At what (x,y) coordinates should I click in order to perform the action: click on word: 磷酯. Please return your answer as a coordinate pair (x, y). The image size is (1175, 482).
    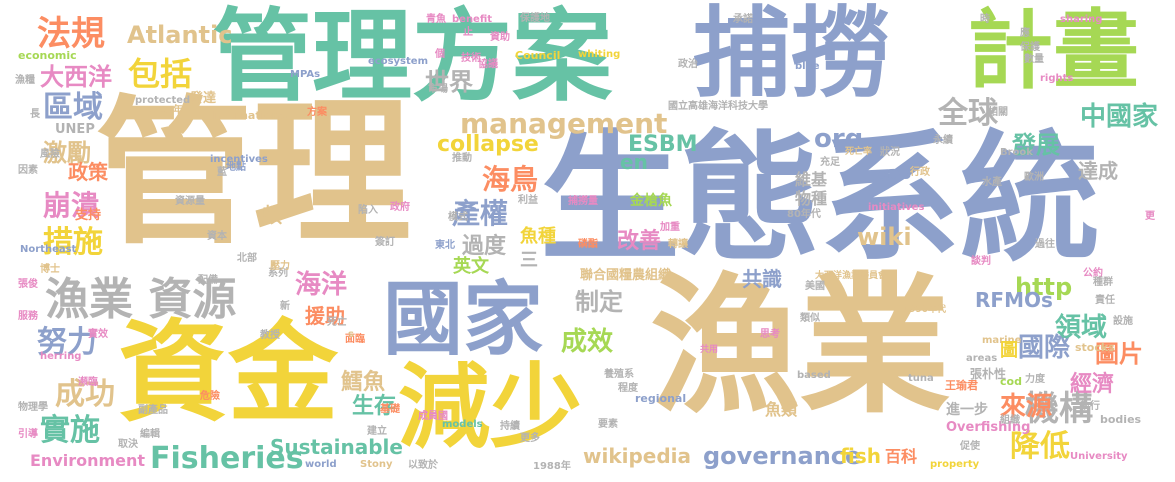
    Looking at the image, I should click on (588, 244).